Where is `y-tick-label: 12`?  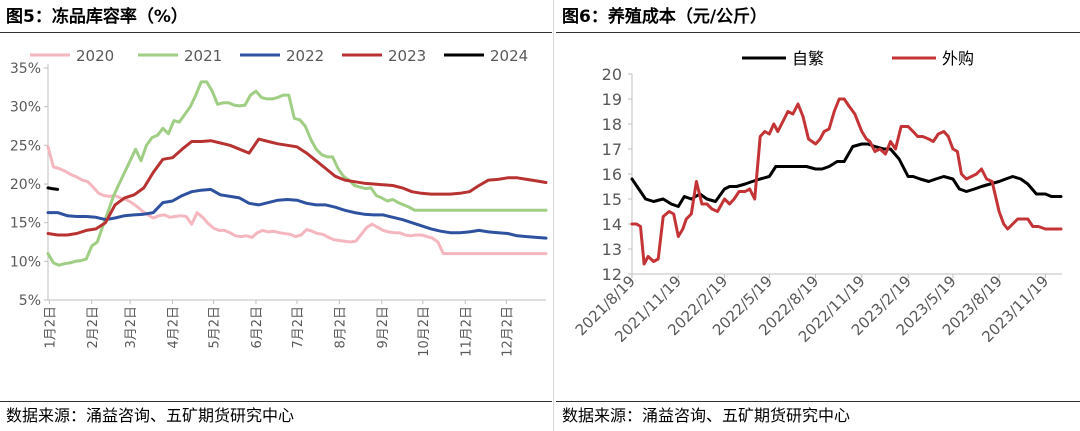 y-tick-label: 12 is located at coordinates (612, 274).